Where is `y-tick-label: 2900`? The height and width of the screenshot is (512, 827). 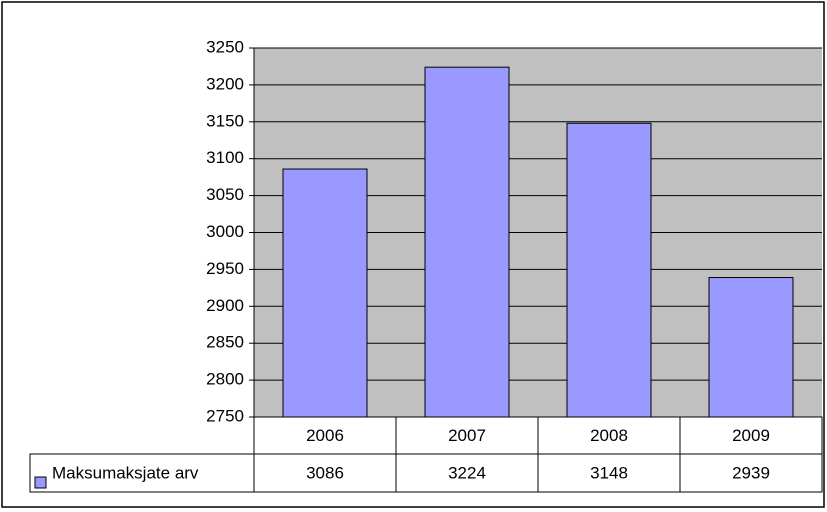 y-tick-label: 2900 is located at coordinates (225, 305).